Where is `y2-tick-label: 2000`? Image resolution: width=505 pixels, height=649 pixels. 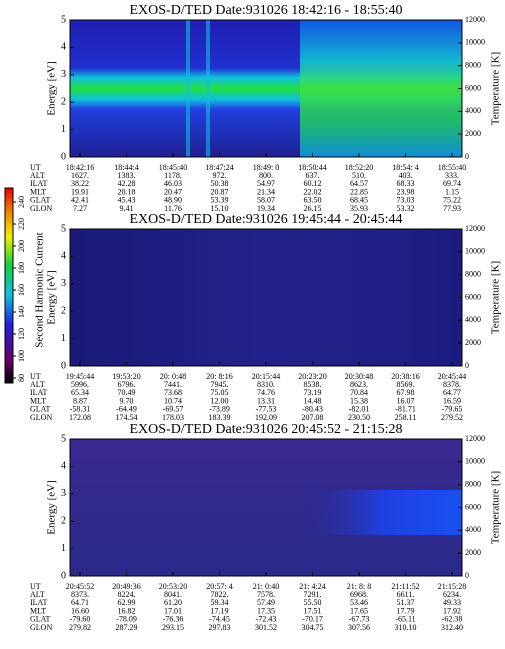 y2-tick-label: 2000 is located at coordinates (473, 342).